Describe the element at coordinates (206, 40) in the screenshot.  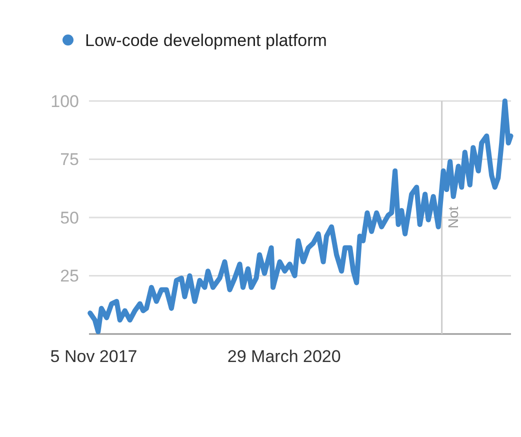
I see `legend-label: Low-code development platform` at that location.